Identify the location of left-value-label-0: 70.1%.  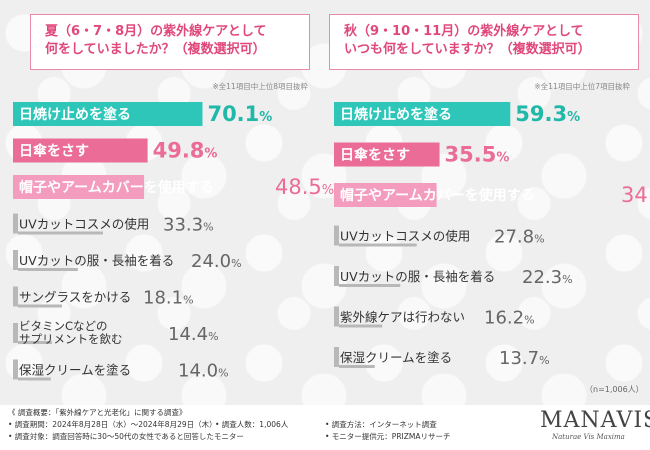
(239, 114).